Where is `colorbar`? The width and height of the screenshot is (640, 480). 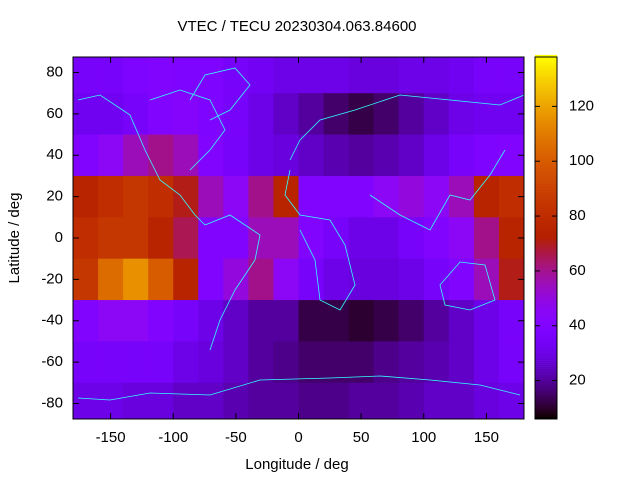
colorbar is located at coordinates (546, 237).